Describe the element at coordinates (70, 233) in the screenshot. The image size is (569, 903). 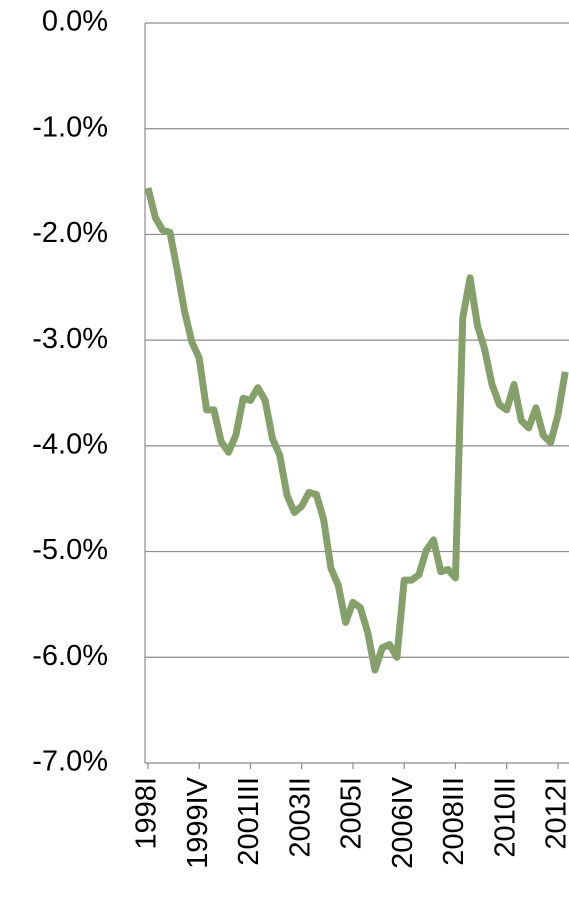
I see `y-tick-label: -2.0%` at that location.